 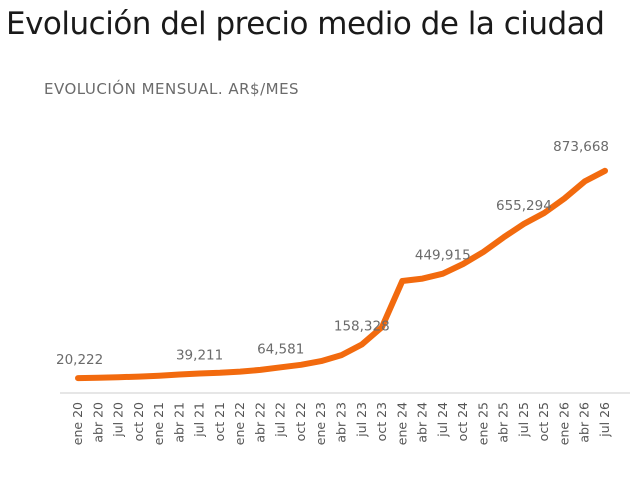 What do you see at coordinates (543, 421) in the screenshot?
I see `x-tick-label: oct 25` at bounding box center [543, 421].